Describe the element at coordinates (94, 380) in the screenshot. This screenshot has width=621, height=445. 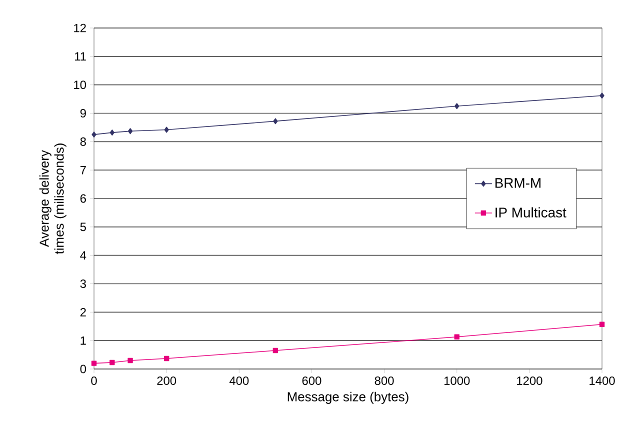
I see `x-tick-label: 0` at that location.